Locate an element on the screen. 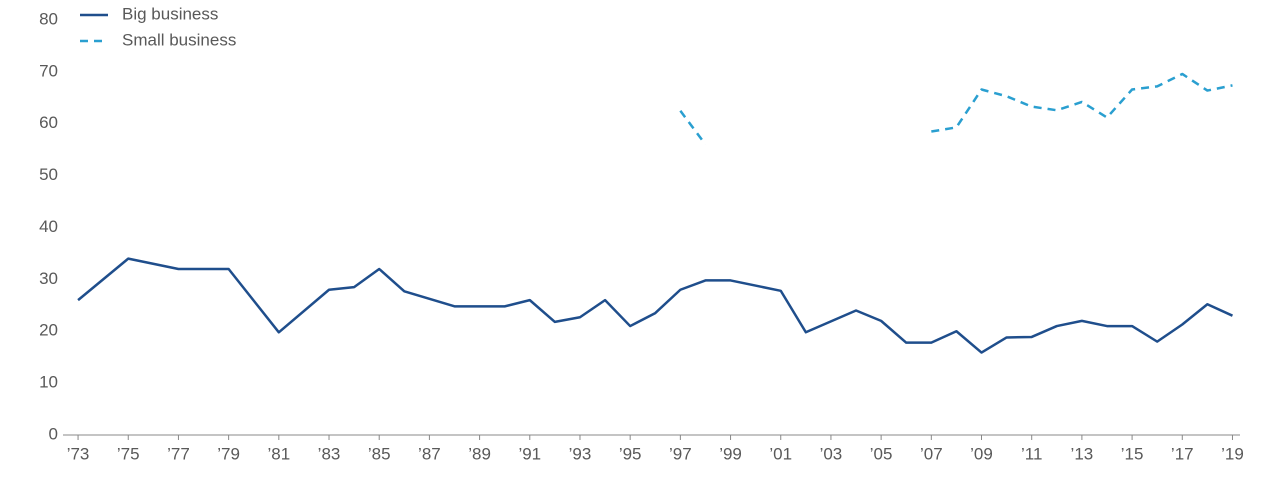 The height and width of the screenshot is (477, 1280). y-tick-label: 80 is located at coordinates (48, 18).